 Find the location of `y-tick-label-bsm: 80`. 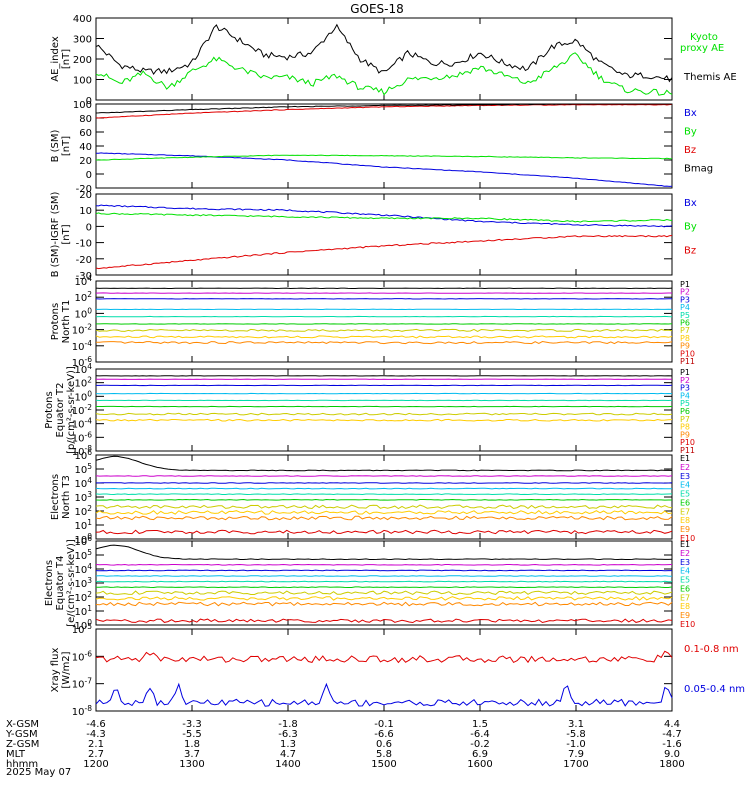

y-tick-label-bsm: 80 is located at coordinates (85, 119).